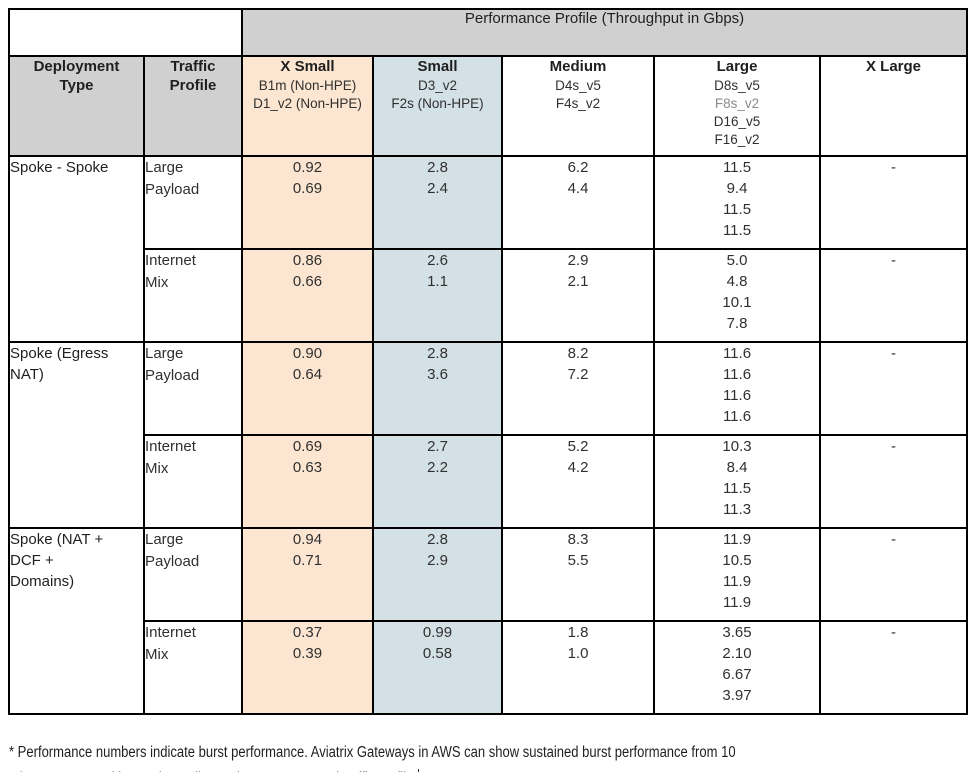  Describe the element at coordinates (578, 667) in the screenshot. I see `value-cell-medium: 1.8 1.0` at that location.